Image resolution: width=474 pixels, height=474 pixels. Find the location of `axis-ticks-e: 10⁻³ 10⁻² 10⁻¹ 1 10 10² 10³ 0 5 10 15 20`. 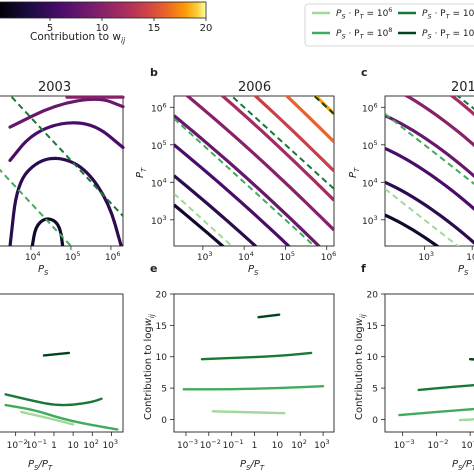

axis-ticks-e: 10⁻³ 10⁻² 10⁻¹ 1 10 10² 10³ 0 5 10 15 20 is located at coordinates (243, 371).